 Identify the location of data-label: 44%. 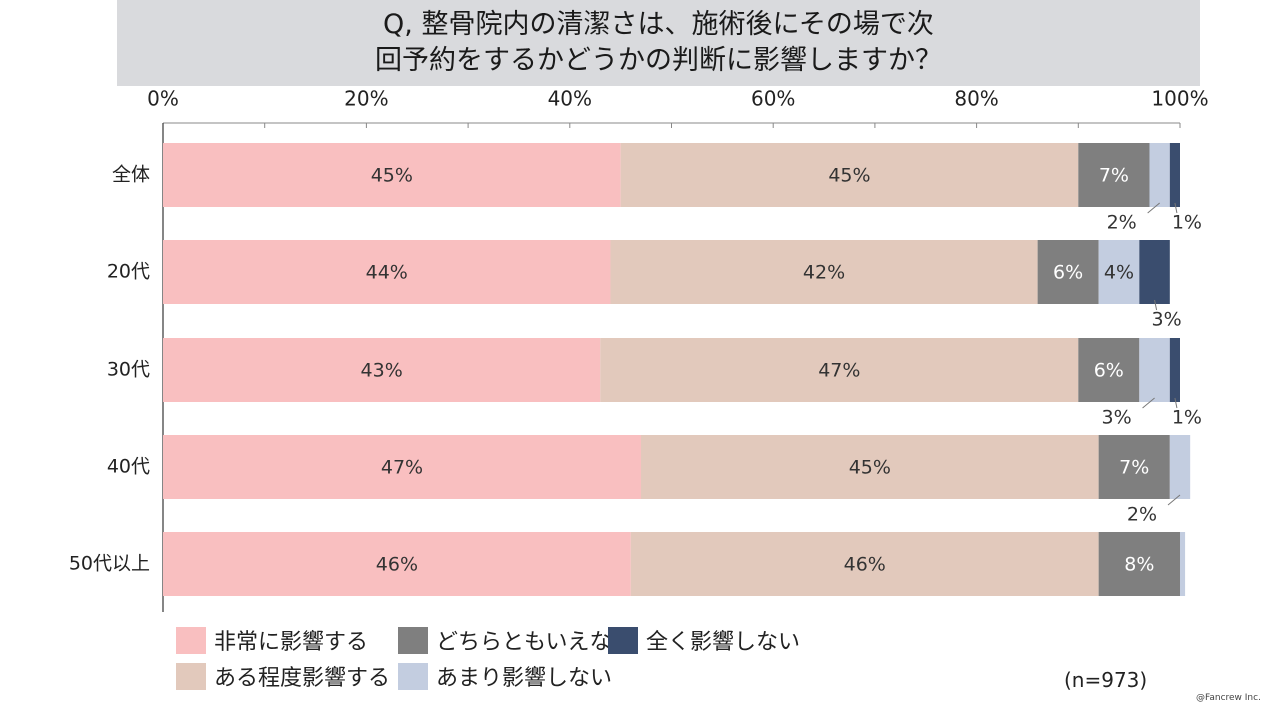
(387, 273).